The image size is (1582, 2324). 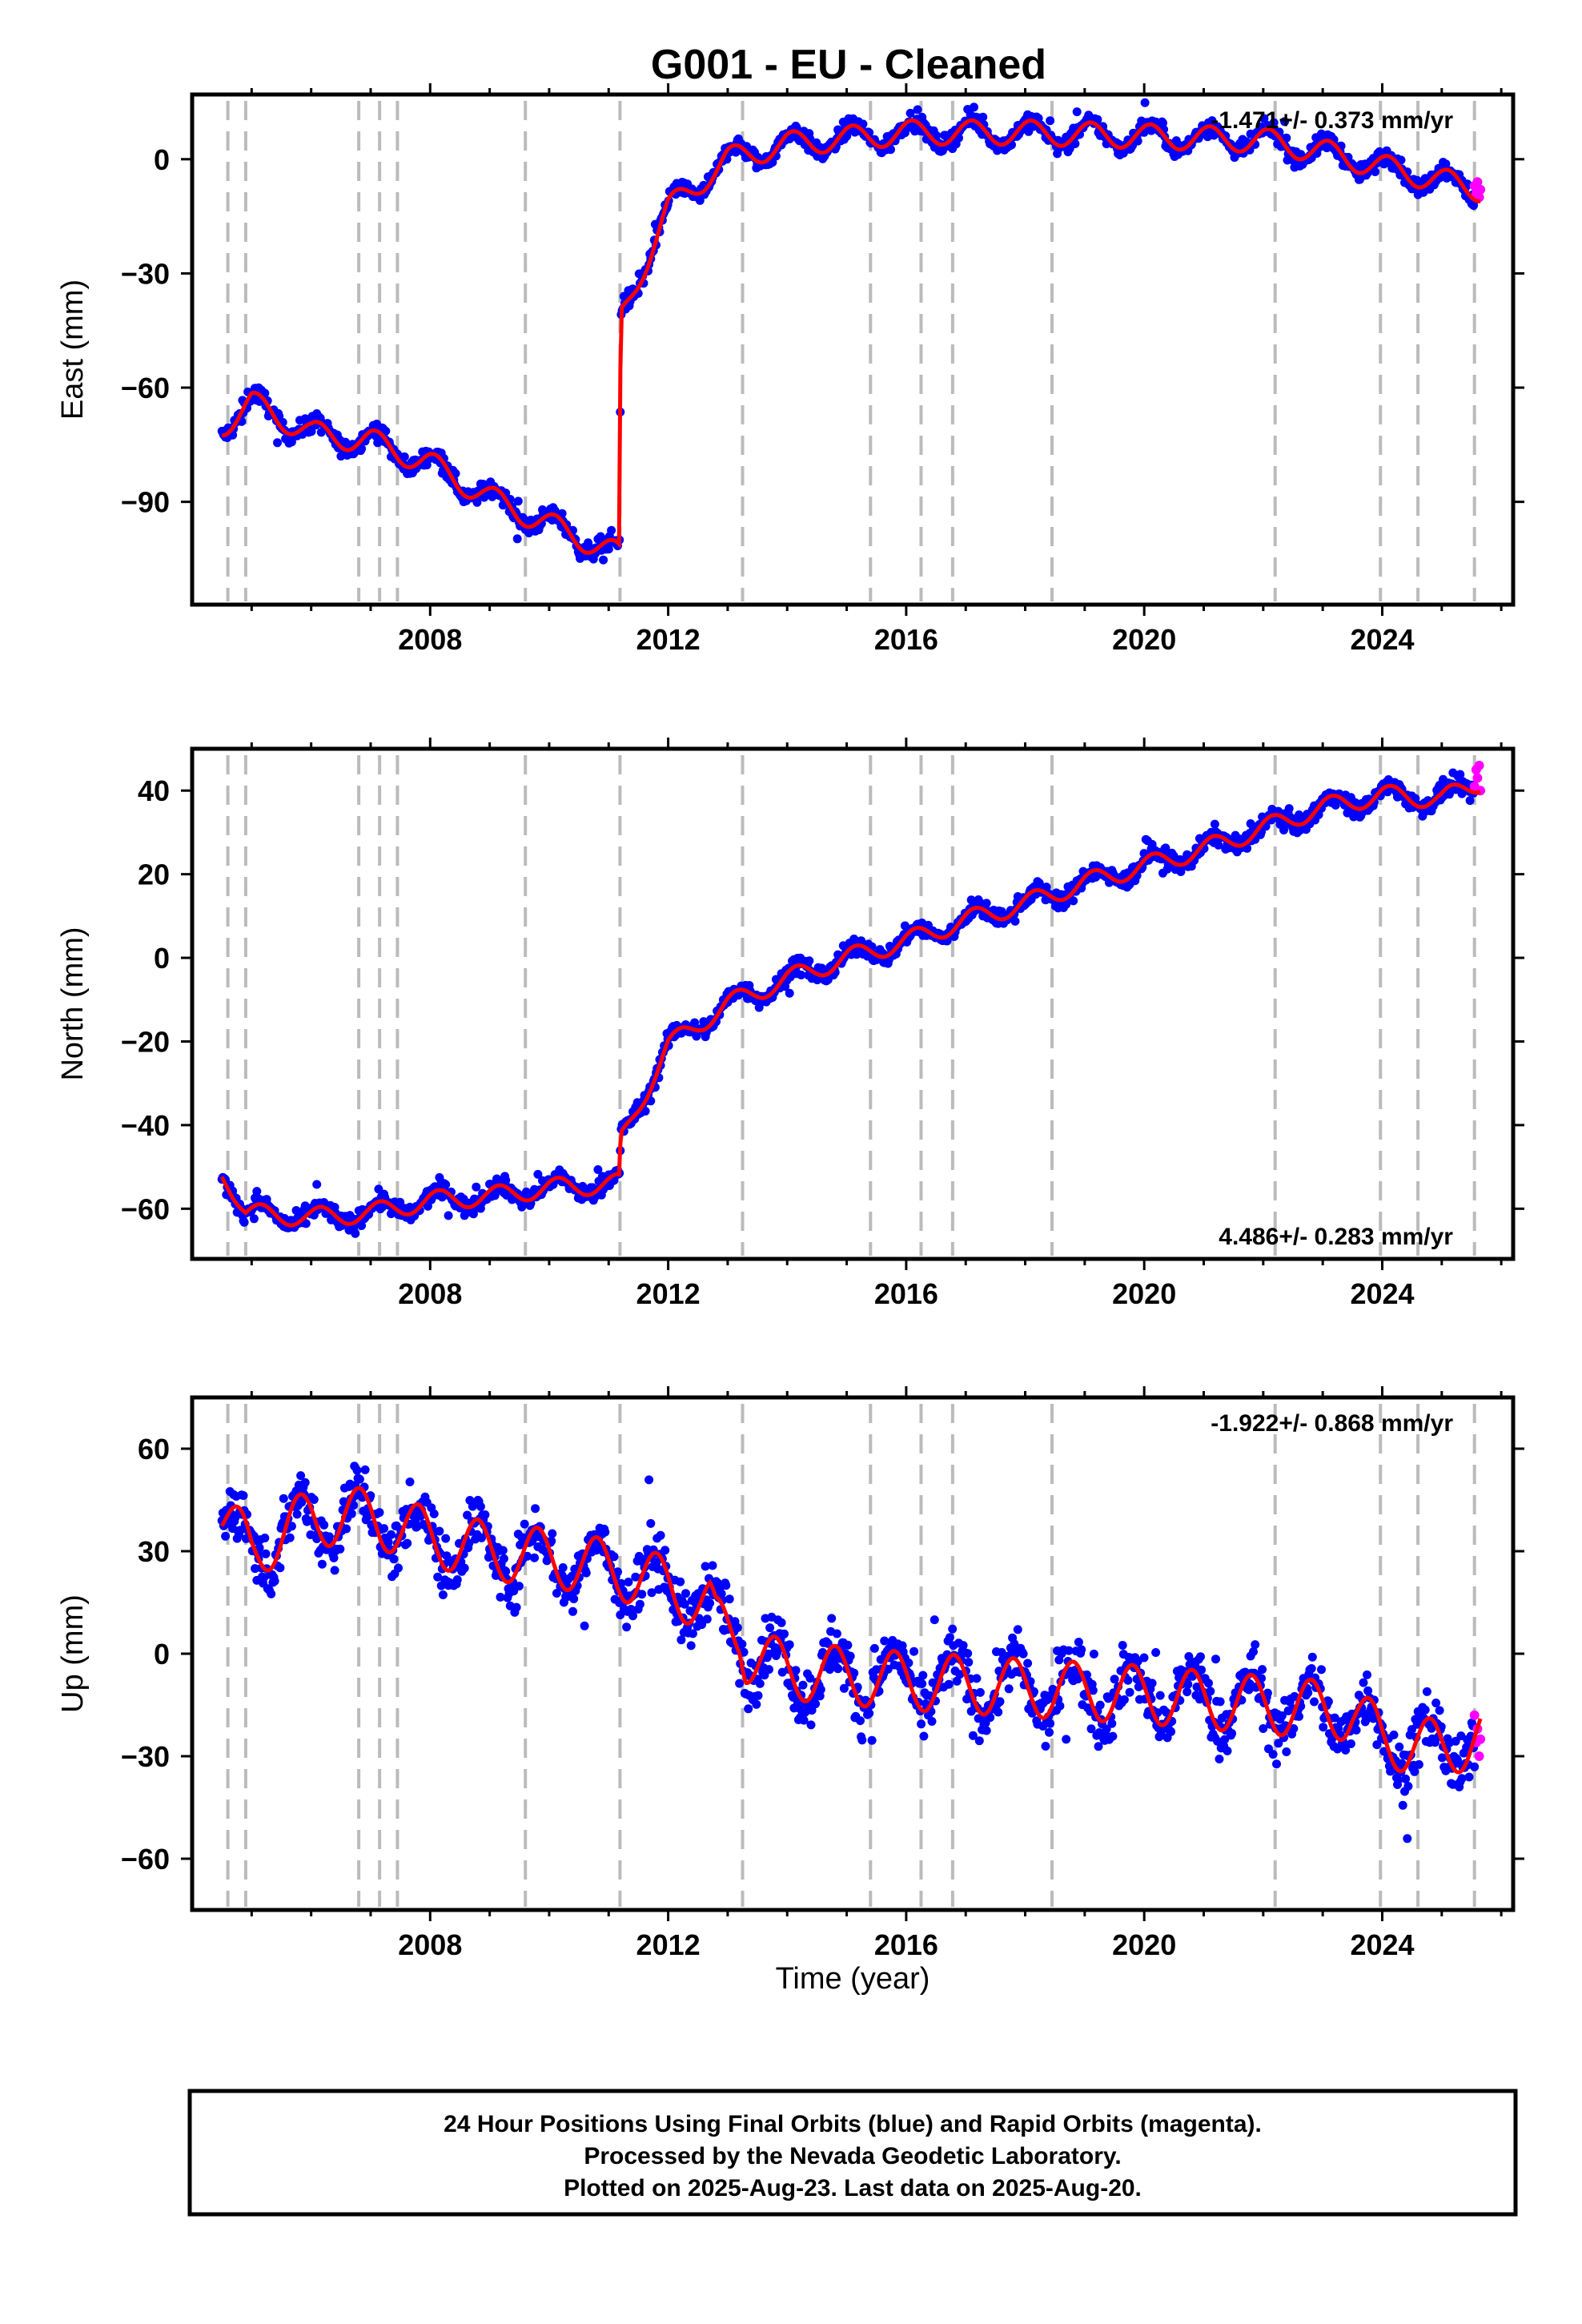 I want to click on y-tick-label: 60, so click(x=154, y=1449).